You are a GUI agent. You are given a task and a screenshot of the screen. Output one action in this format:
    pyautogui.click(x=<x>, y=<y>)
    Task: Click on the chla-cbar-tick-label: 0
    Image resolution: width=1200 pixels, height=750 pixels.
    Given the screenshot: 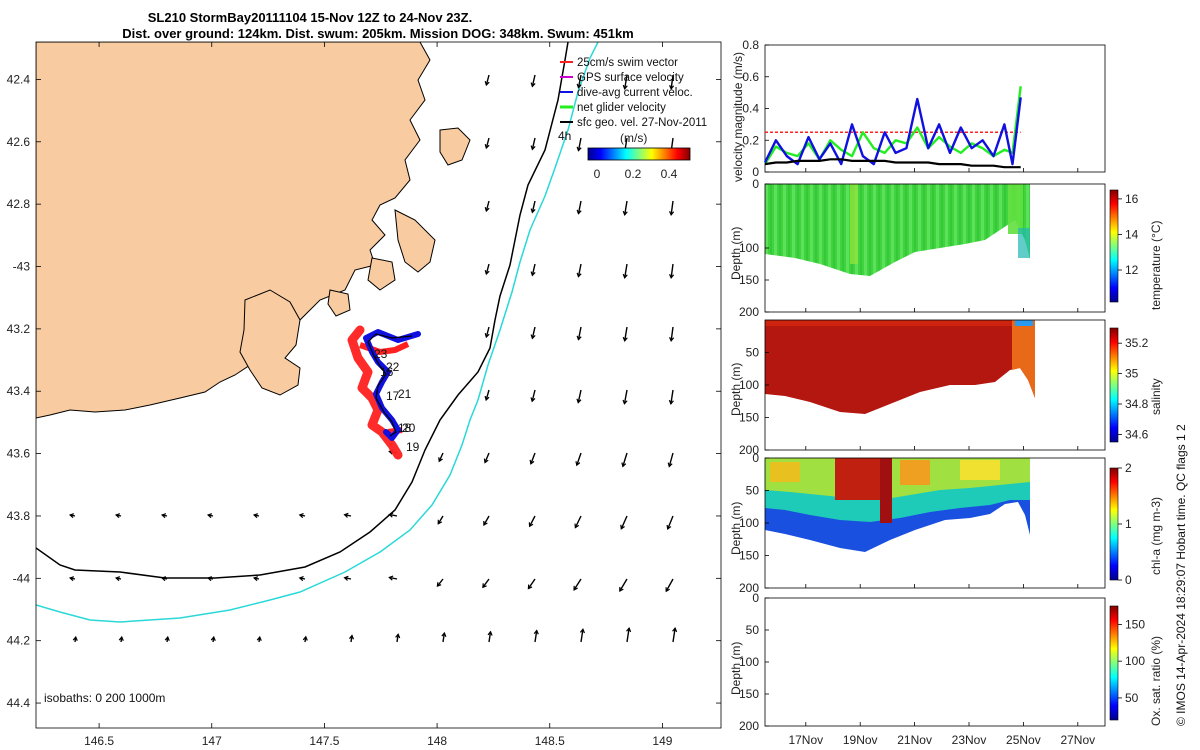 What is the action you would take?
    pyautogui.click(x=1128, y=580)
    